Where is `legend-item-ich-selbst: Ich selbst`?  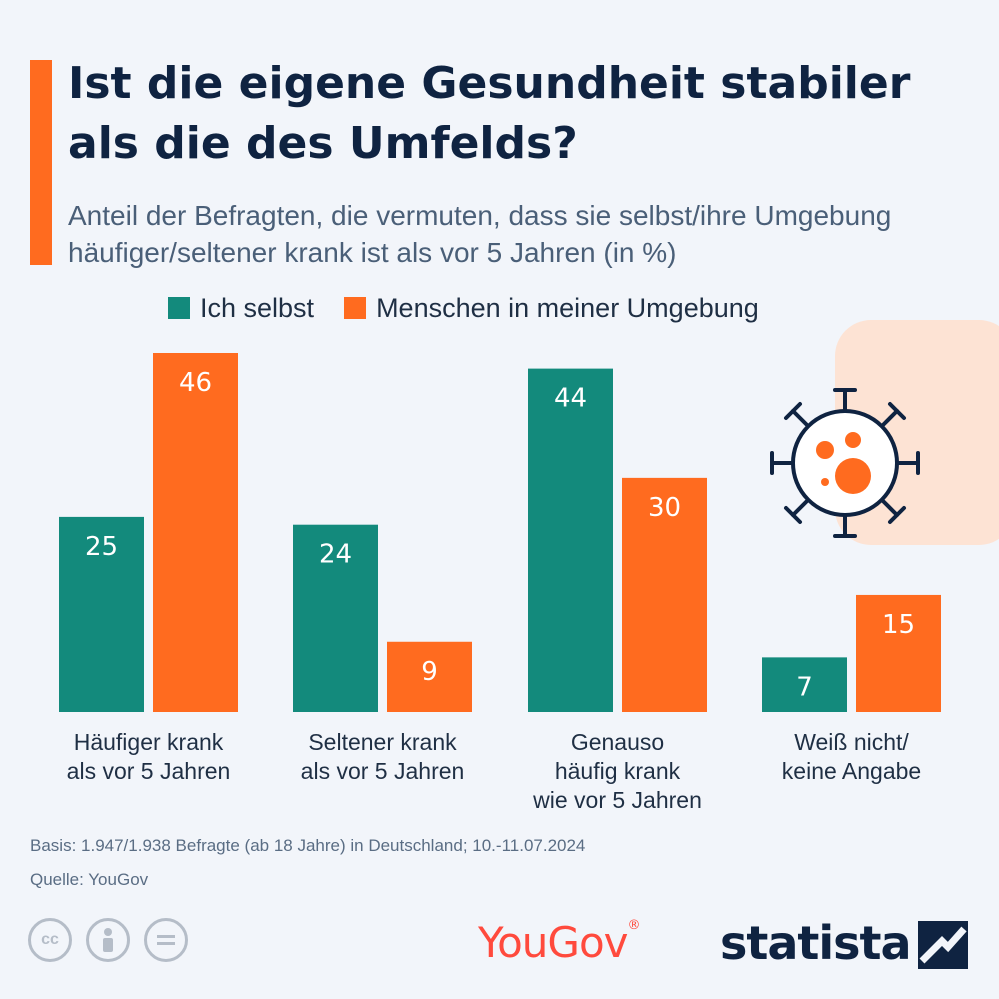 legend-item-ich-selbst: Ich selbst is located at coordinates (241, 308).